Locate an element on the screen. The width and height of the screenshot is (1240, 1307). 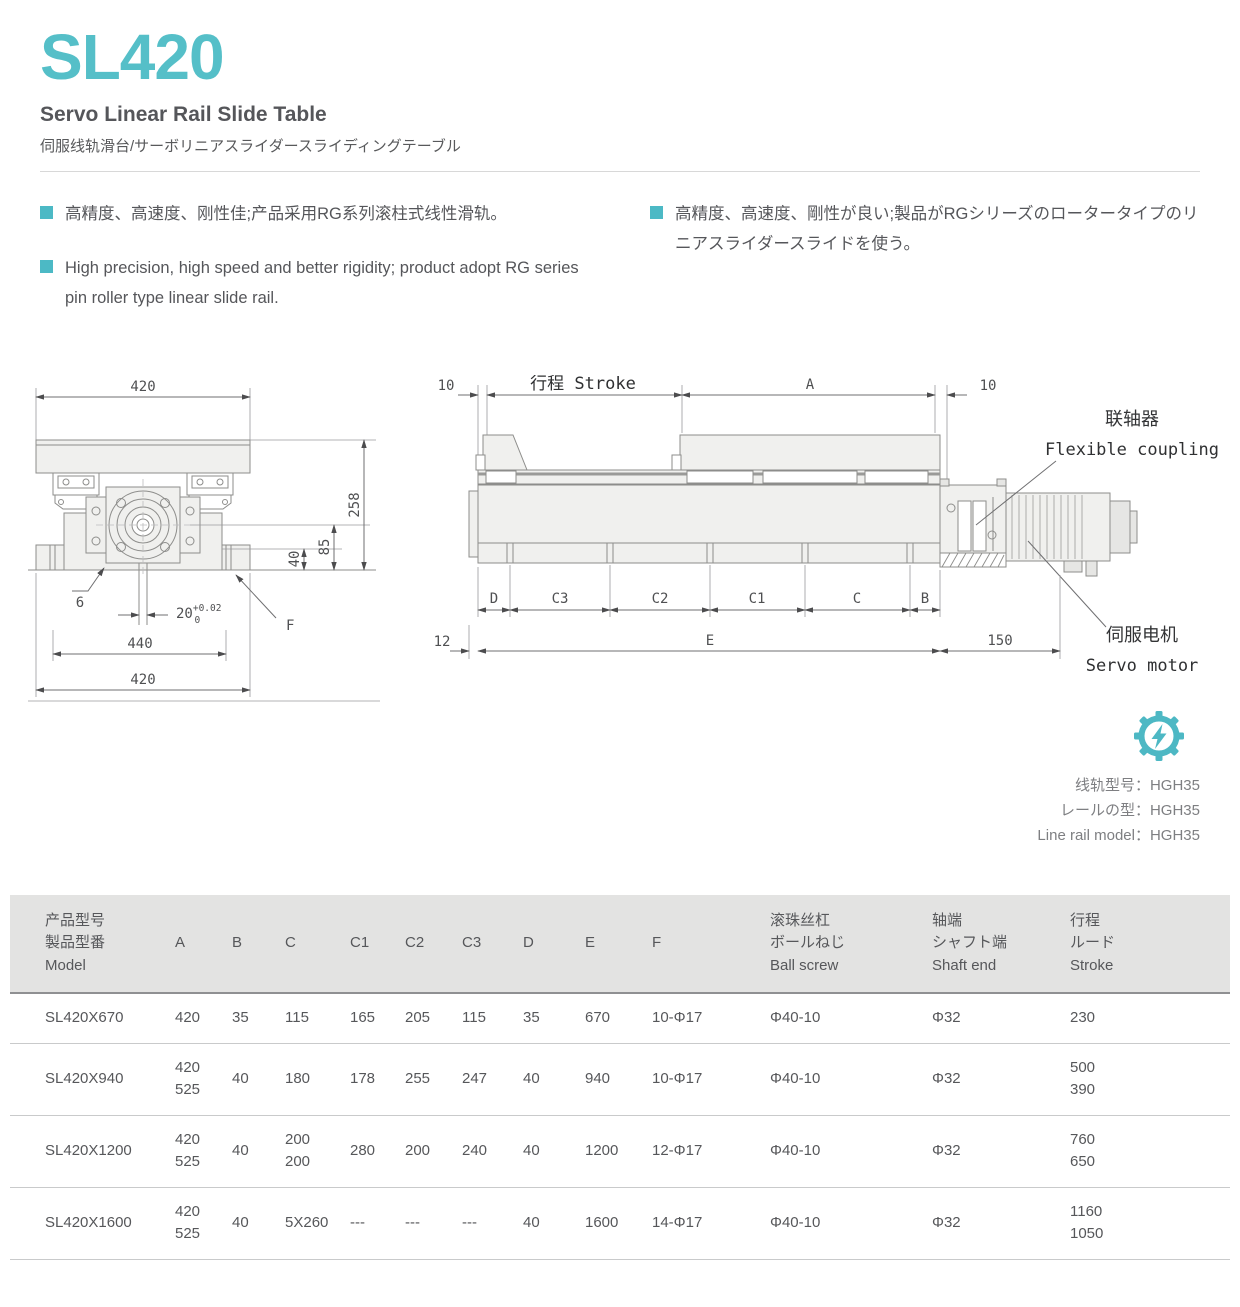
side-view-drawing: 10 行程 Stroke A 10 is located at coordinates (826, 525).